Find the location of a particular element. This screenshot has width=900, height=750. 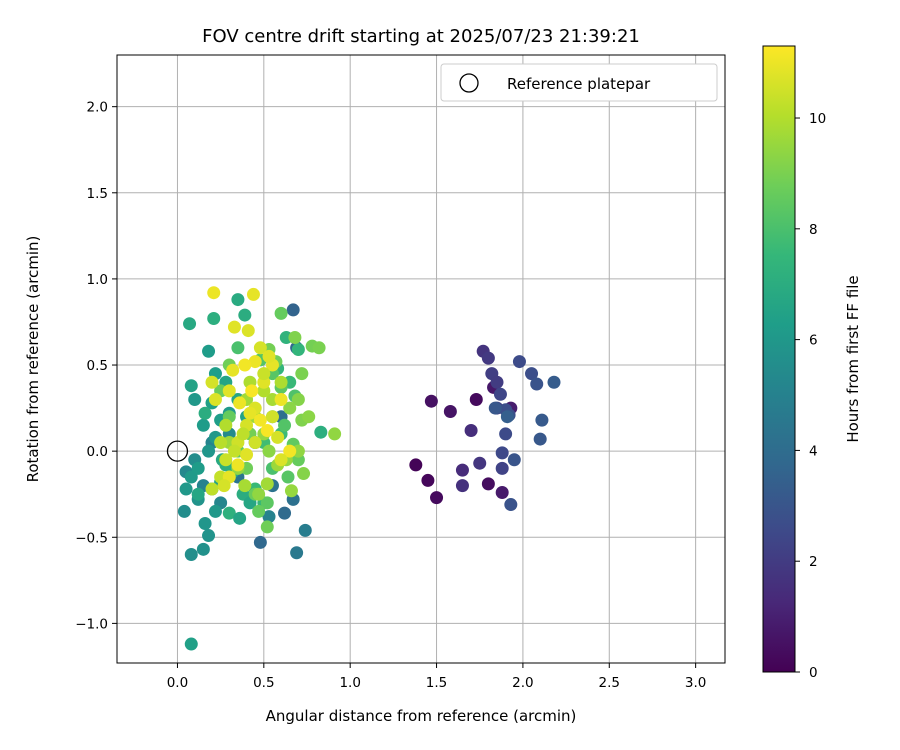

x-axis-label: Angular distance from reference (arcmin) is located at coordinates (421, 716).